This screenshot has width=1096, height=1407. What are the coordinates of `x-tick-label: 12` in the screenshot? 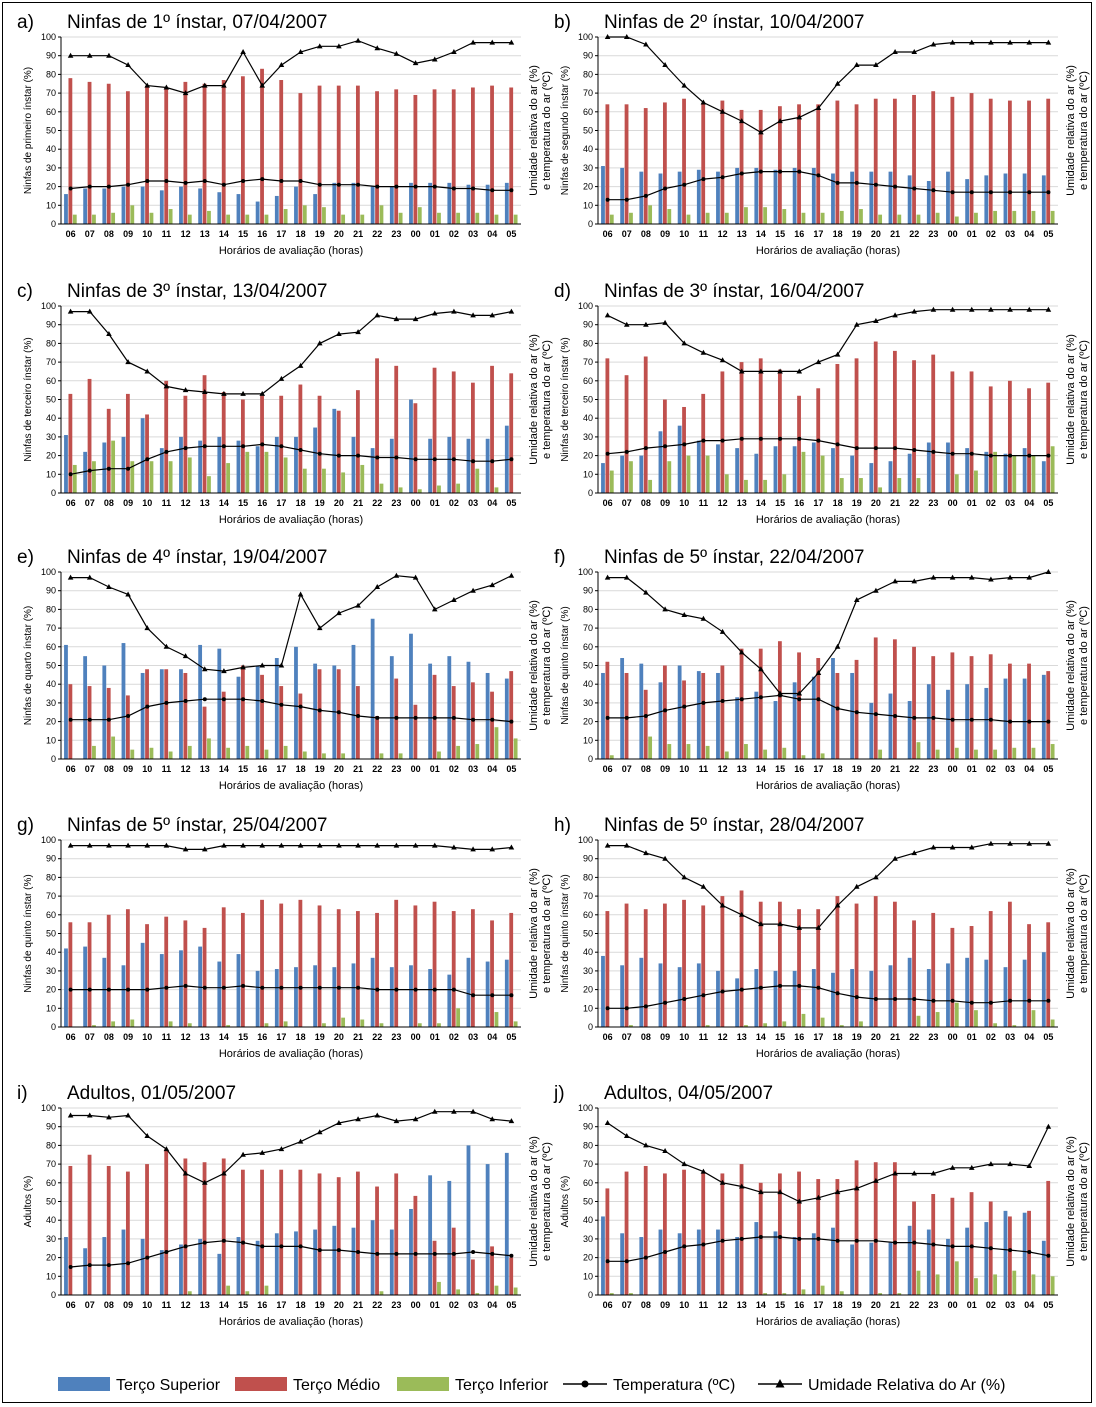 It's located at (723, 1037).